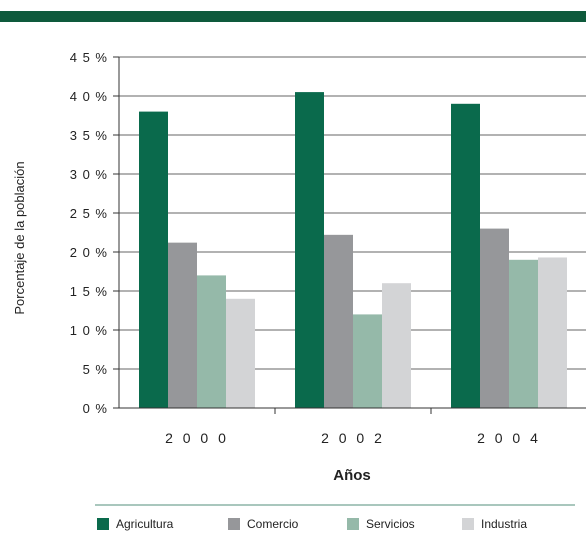 The width and height of the screenshot is (586, 537). Describe the element at coordinates (509, 438) in the screenshot. I see `x-tick-label: 2 0 0 4` at that location.